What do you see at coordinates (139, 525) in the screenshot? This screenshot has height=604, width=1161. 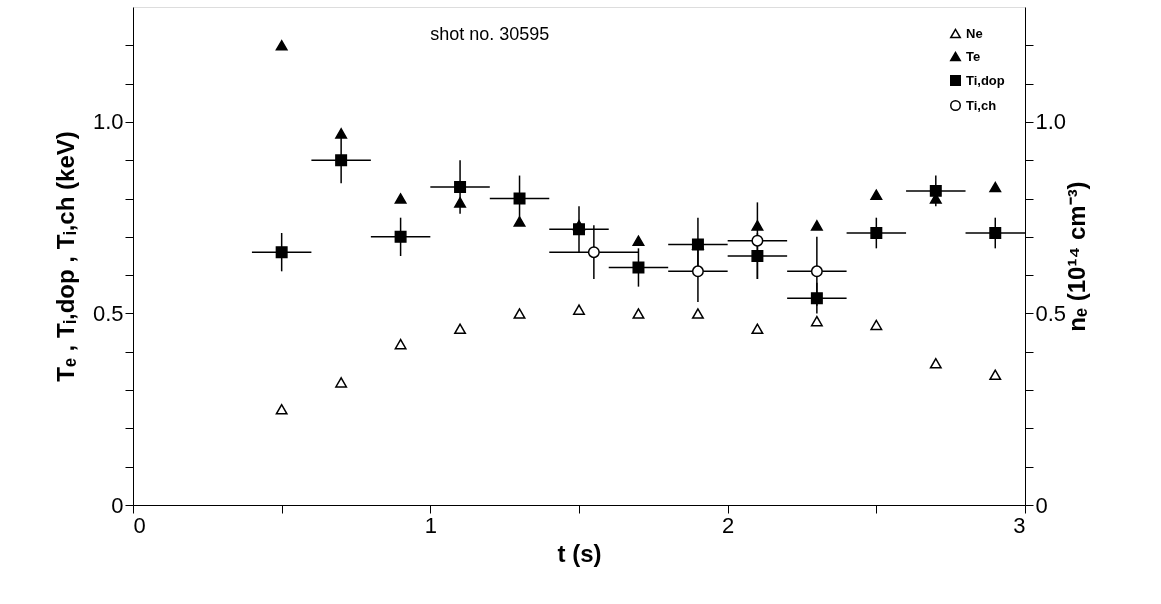 I see `x-tick-label: 0` at bounding box center [139, 525].